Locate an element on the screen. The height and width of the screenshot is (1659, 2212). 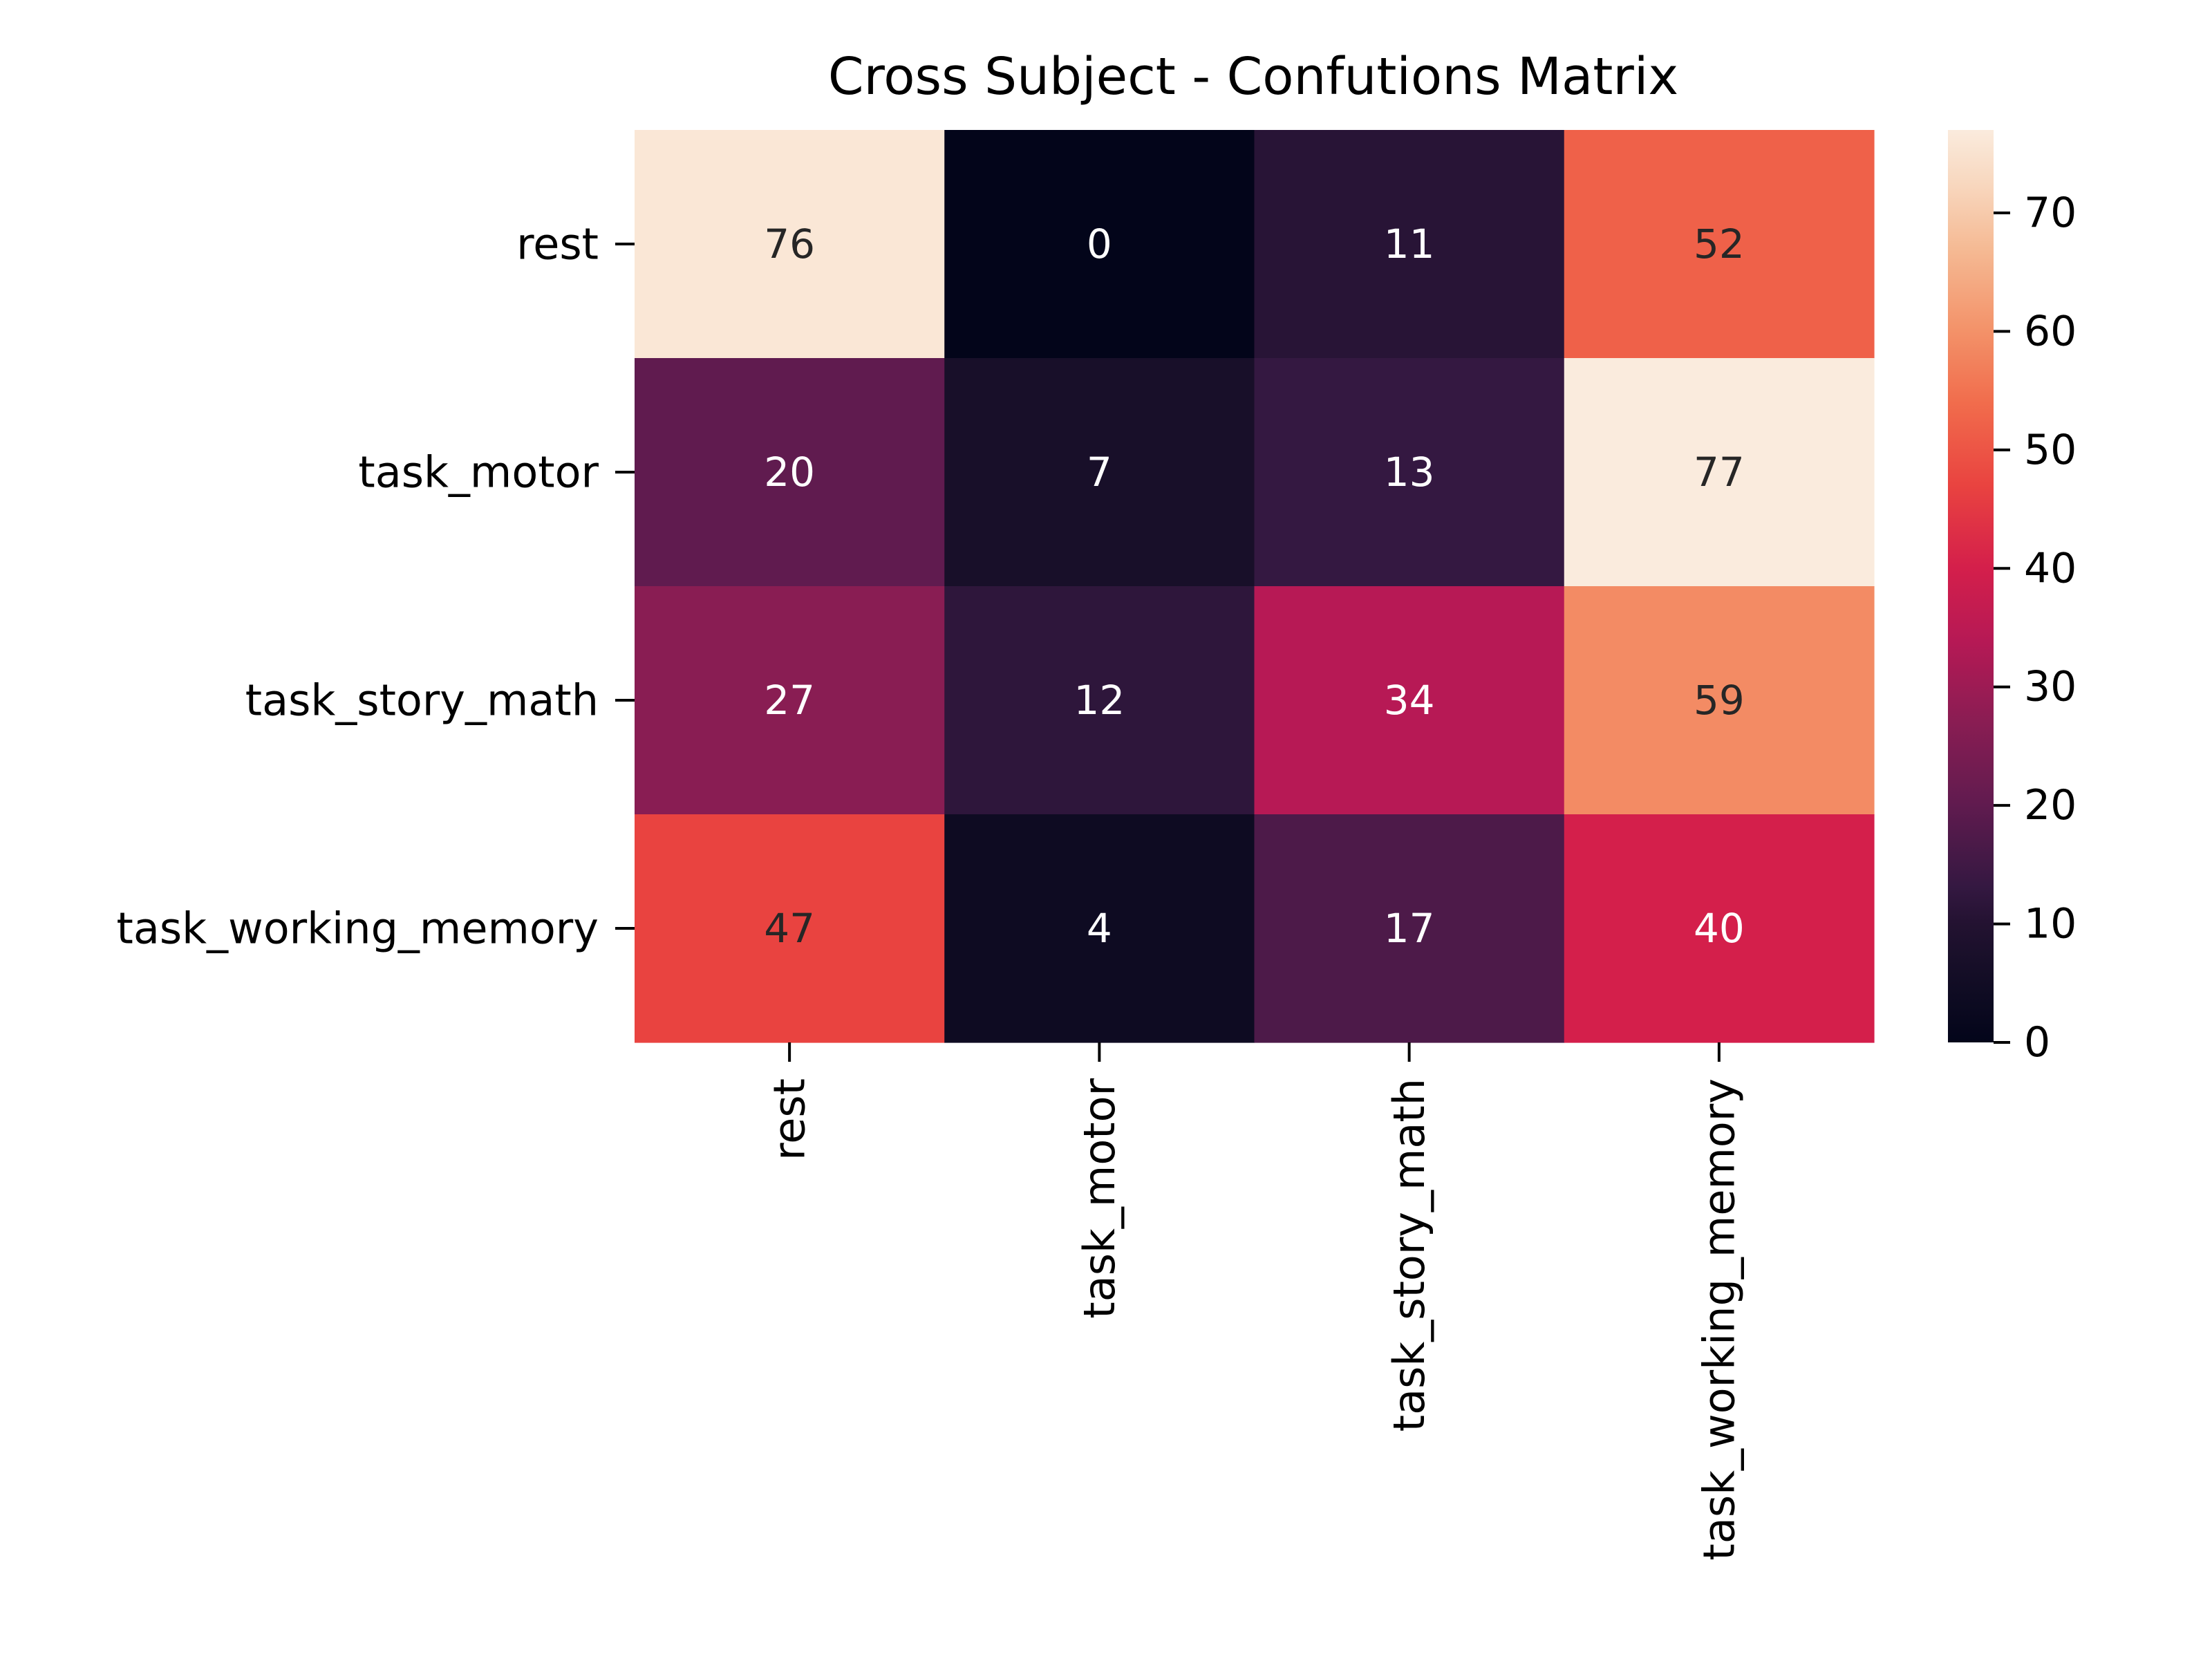
cell-value-label: 11 is located at coordinates (1409, 245).